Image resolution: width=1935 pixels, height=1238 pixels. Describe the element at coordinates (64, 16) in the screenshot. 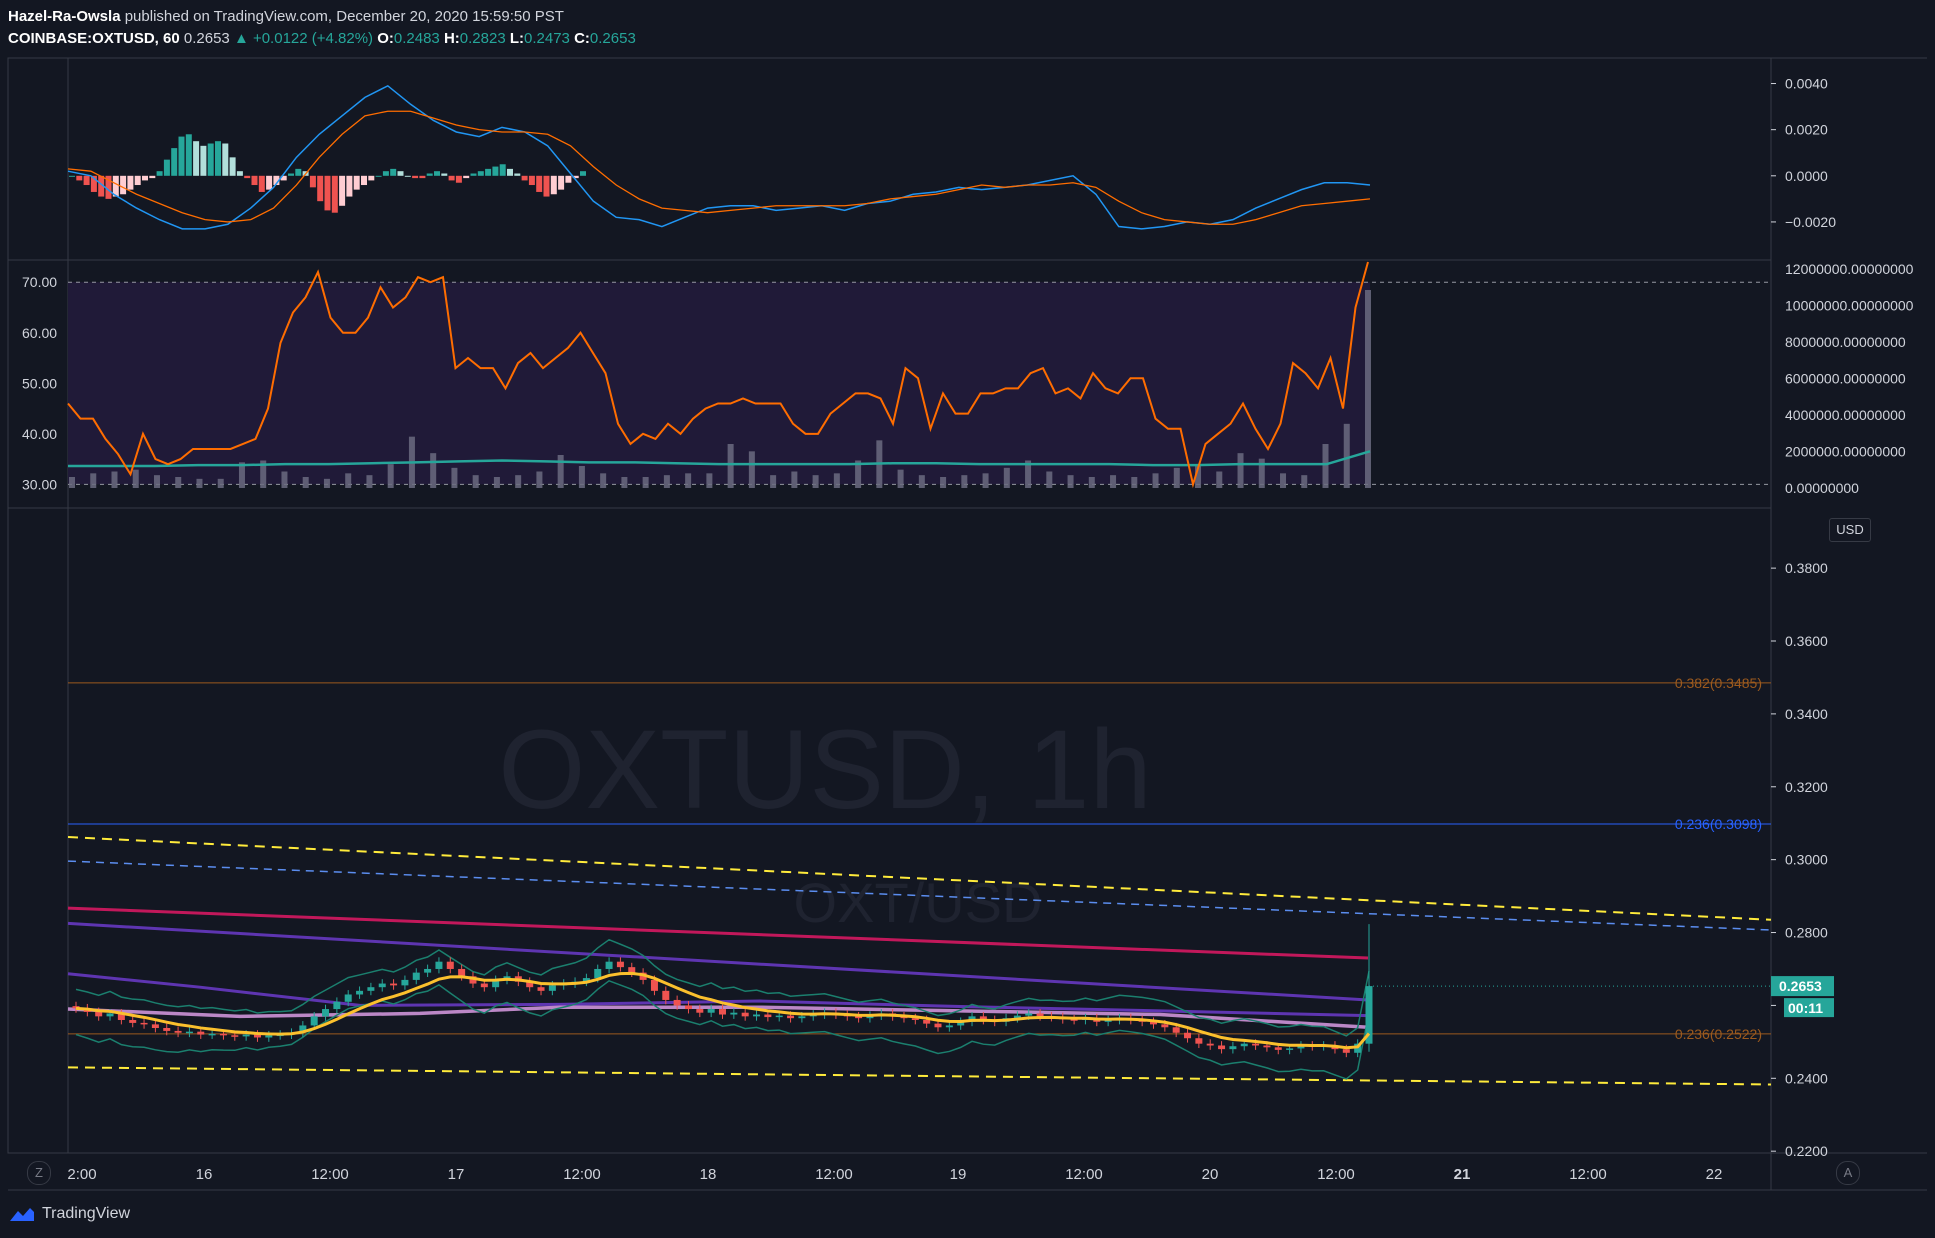

I see `author-name: Hazel-Ra-Owsla` at that location.